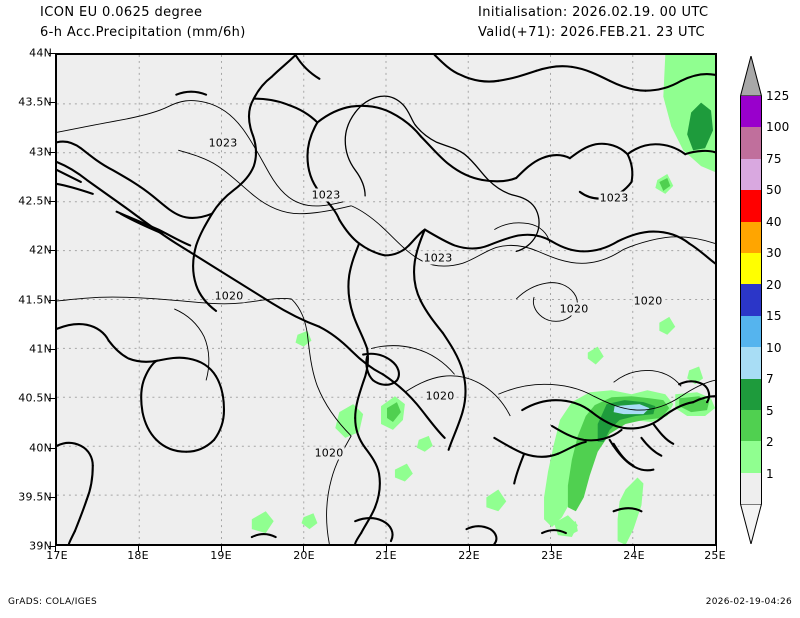 The width and height of the screenshot is (800, 618). What do you see at coordinates (774, 222) in the screenshot?
I see `colorbar-label-40: 40` at bounding box center [774, 222].